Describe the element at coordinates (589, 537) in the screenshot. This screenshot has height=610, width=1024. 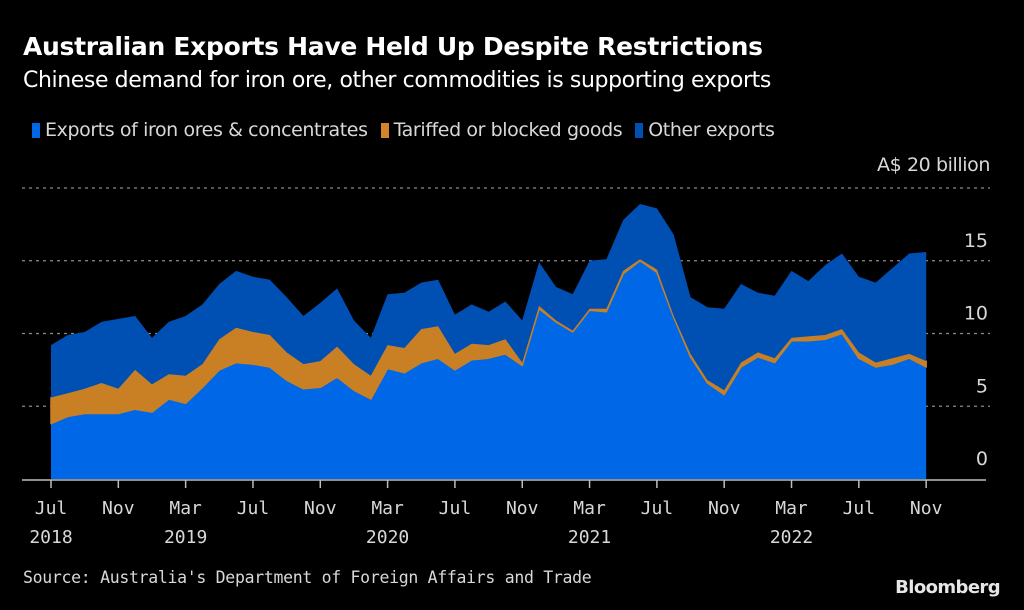
I see `x-tick-label-year: 2021` at that location.